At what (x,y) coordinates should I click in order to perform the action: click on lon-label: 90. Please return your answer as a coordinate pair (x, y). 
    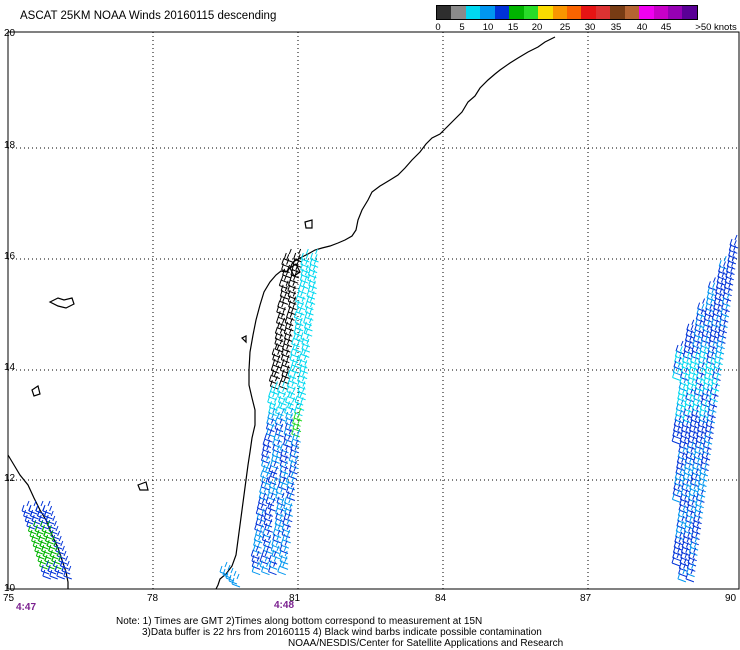
    Looking at the image, I should click on (731, 598).